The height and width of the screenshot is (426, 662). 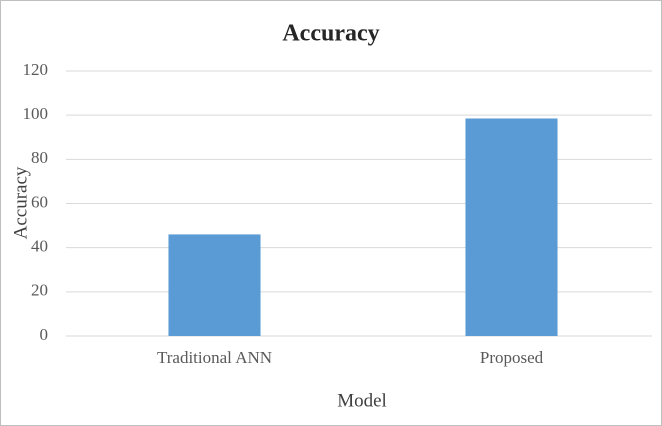 What do you see at coordinates (39, 246) in the screenshot?
I see `y-tick-label: 40` at bounding box center [39, 246].